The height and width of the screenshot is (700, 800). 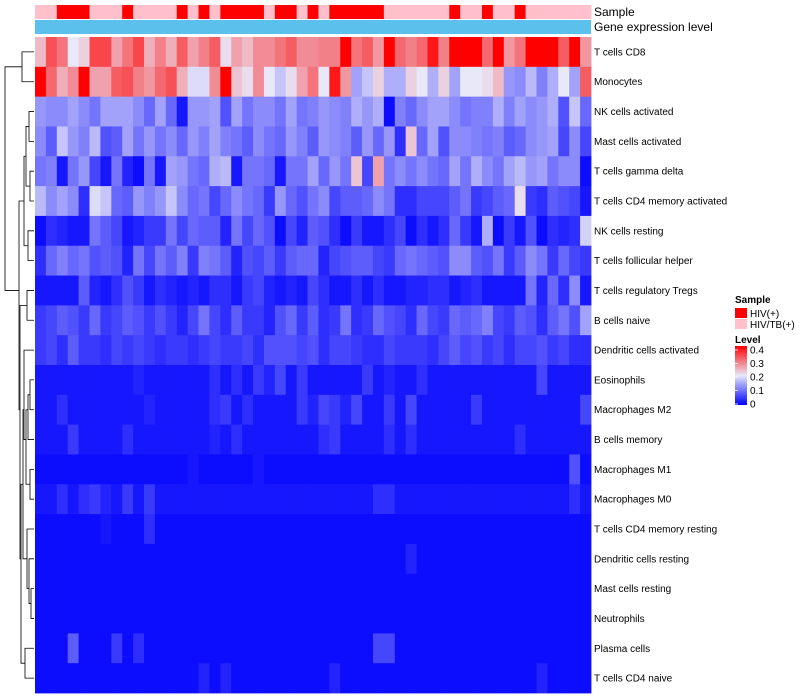 I want to click on legend-sample-label: HIV(+), so click(x=764, y=314).